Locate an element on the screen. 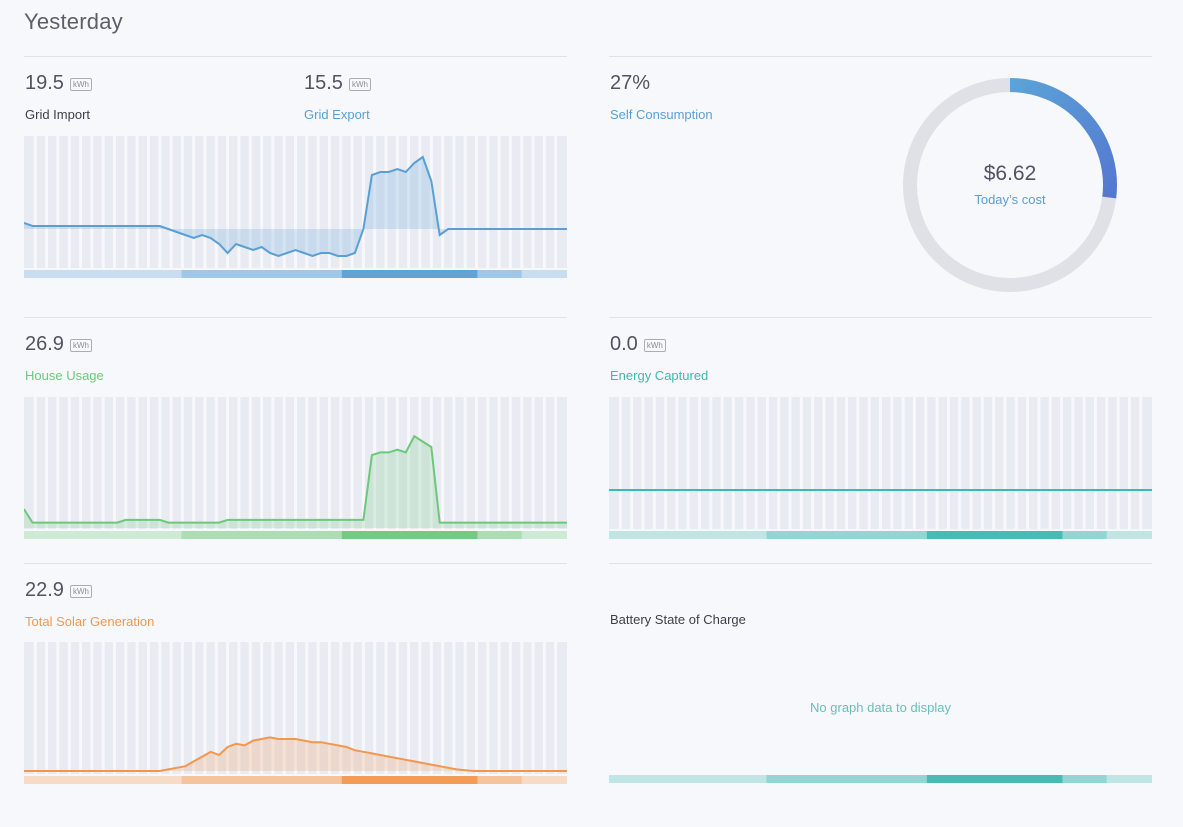  self-consumption-donut: $6.62 Today’s cost is located at coordinates (1010, 185).